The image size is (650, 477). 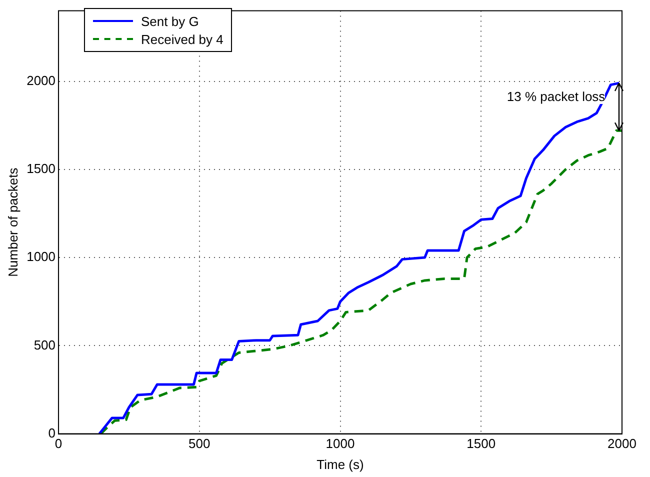 I want to click on legend-label: Sent by G, so click(x=170, y=21).